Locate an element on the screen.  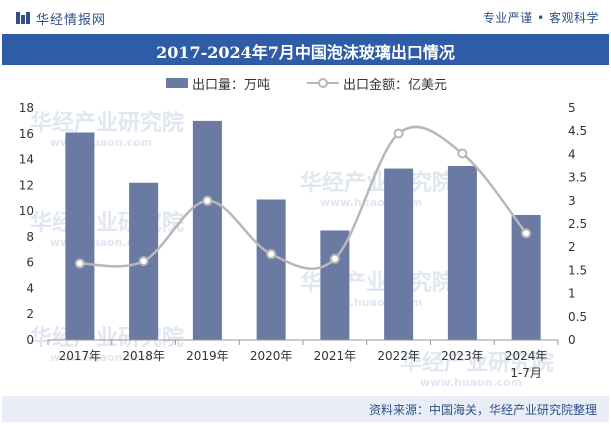
x-tick-label: 2021年 is located at coordinates (335, 356).